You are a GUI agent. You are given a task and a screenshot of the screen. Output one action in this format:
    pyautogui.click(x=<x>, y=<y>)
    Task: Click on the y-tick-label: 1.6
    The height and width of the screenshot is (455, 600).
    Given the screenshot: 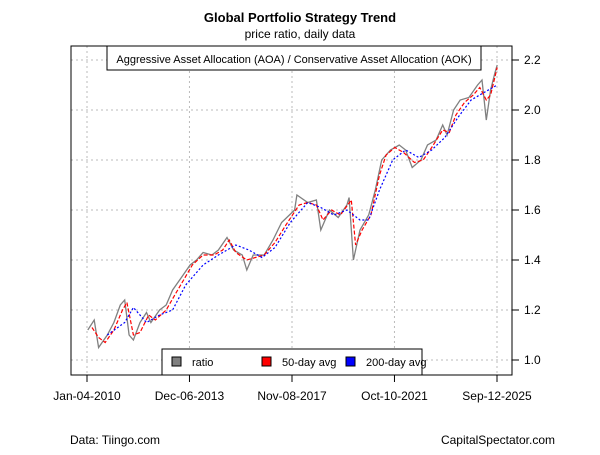 What is the action you would take?
    pyautogui.click(x=532, y=210)
    